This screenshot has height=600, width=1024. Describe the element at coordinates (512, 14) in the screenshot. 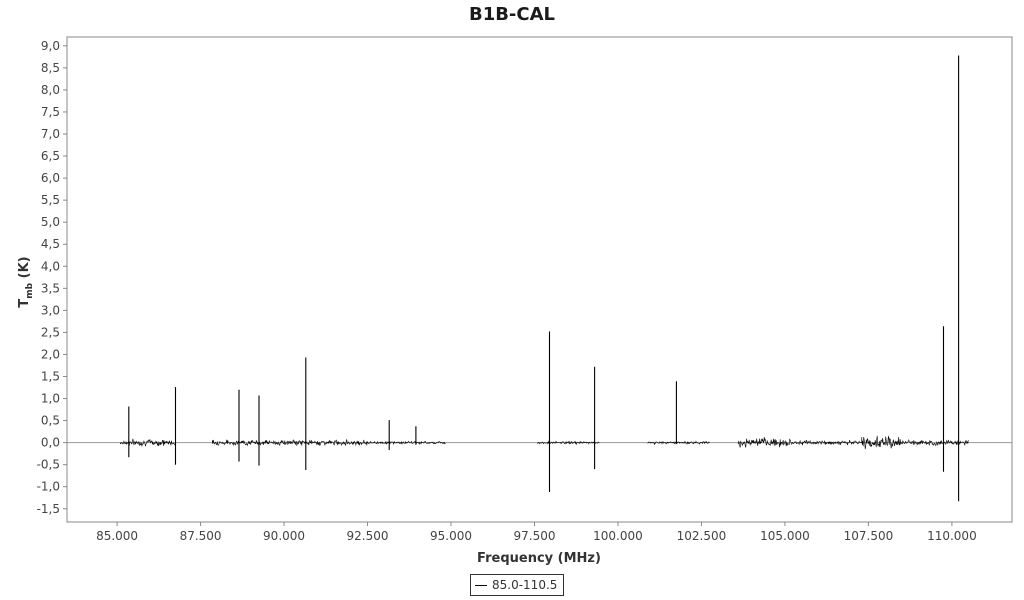

I see `chart-title: B1B-CAL` at that location.